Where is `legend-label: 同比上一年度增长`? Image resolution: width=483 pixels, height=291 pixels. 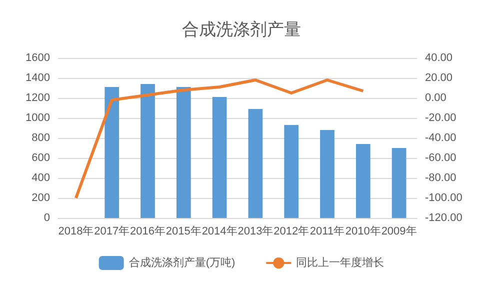 legend-label: 同比上一年度增长 is located at coordinates (340, 262).